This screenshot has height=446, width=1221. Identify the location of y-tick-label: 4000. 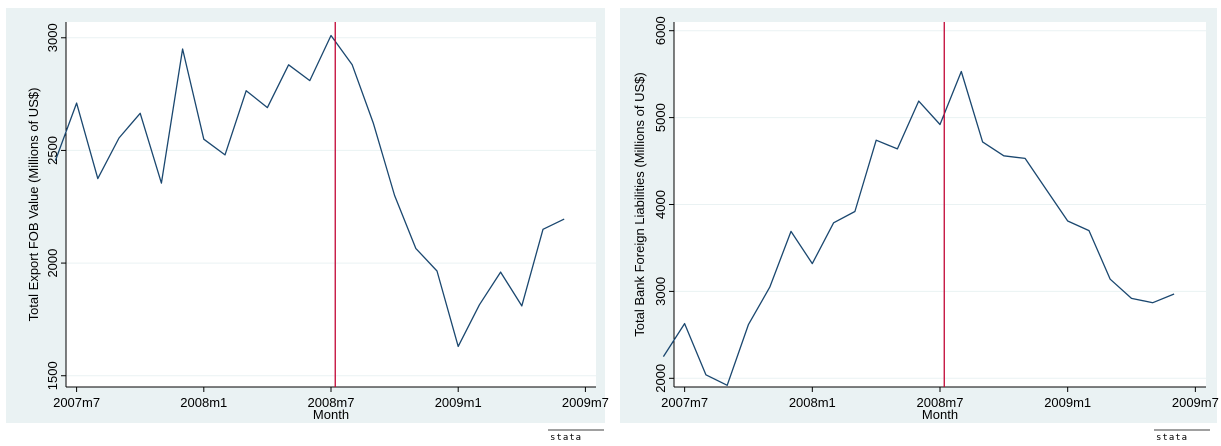
(660, 204).